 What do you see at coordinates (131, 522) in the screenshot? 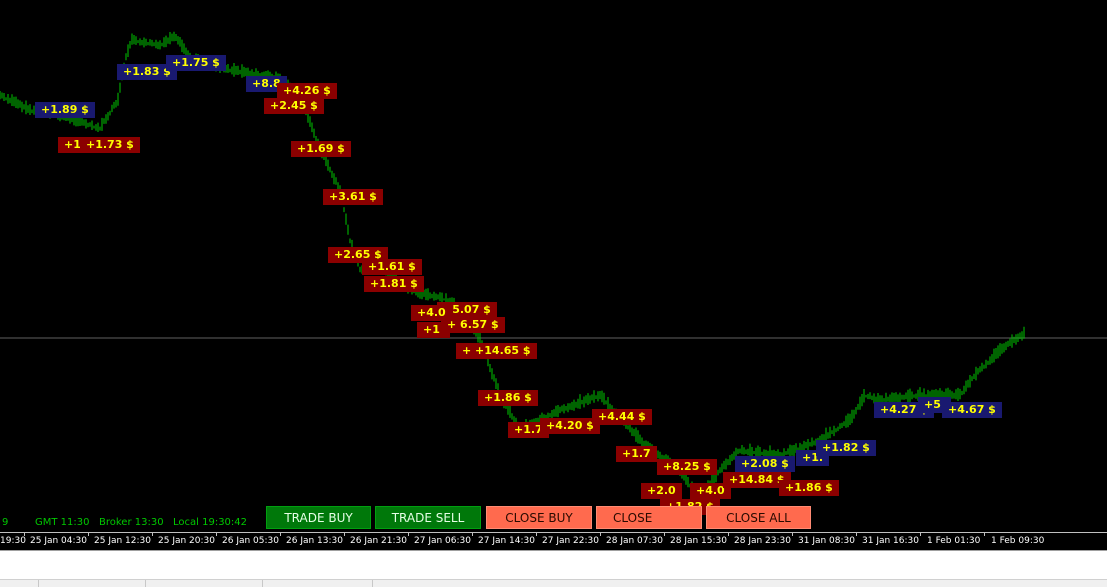
I see `broker-time: Broker 13:30` at bounding box center [131, 522].